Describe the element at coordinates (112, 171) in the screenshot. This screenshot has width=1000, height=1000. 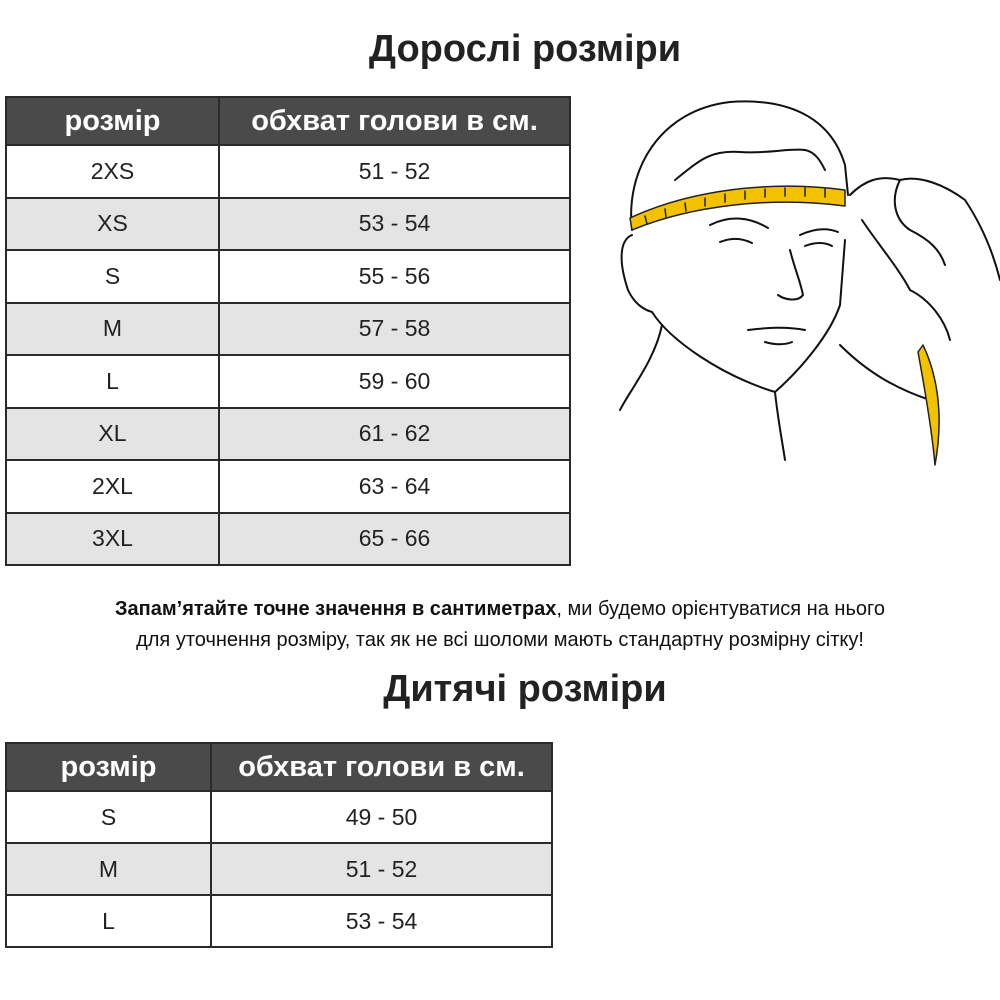
I see `size-cell: 2XS` at that location.